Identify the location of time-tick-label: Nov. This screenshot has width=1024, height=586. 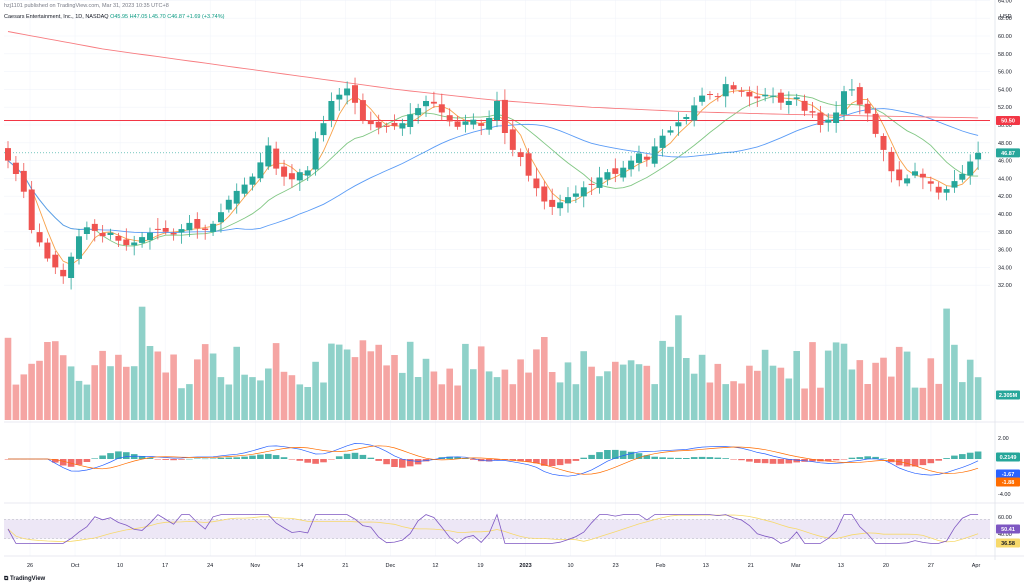
(255, 566).